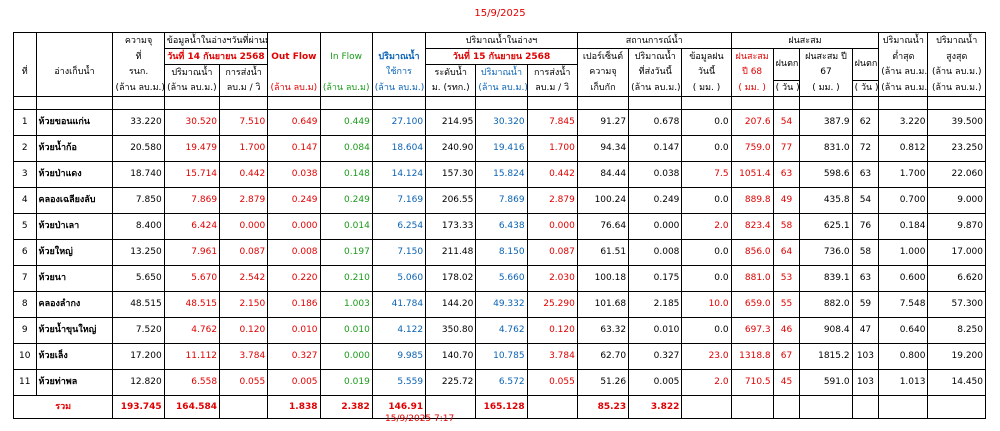 The width and height of the screenshot is (1000, 431). What do you see at coordinates (956, 226) in the screenshot?
I see `cell-max: 9.870` at bounding box center [956, 226].